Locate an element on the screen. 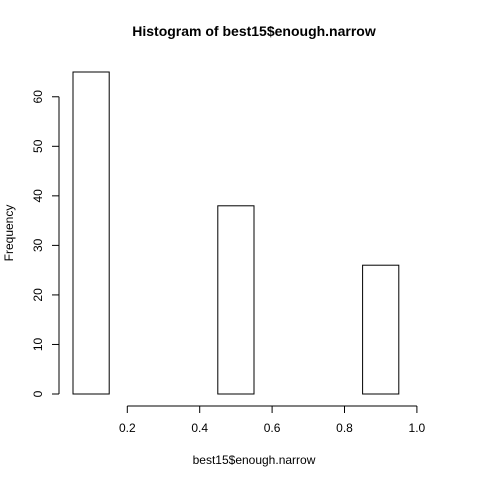  y-axis: 0 10 20 30 40 50 60 is located at coordinates (45, 243).